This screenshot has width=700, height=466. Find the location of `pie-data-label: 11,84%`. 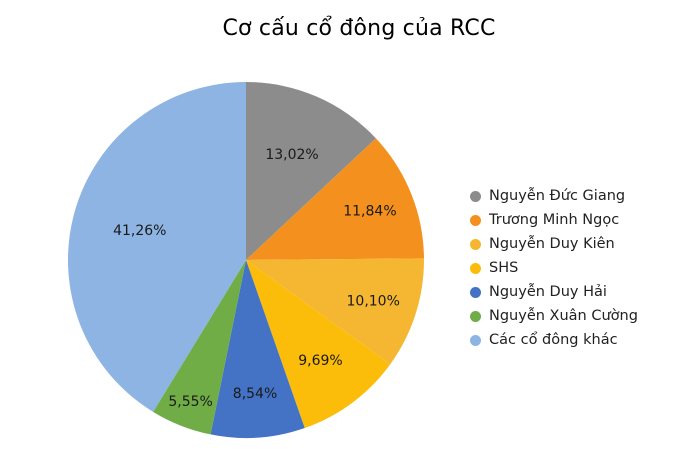

pie-data-label: 11,84% is located at coordinates (369, 211).